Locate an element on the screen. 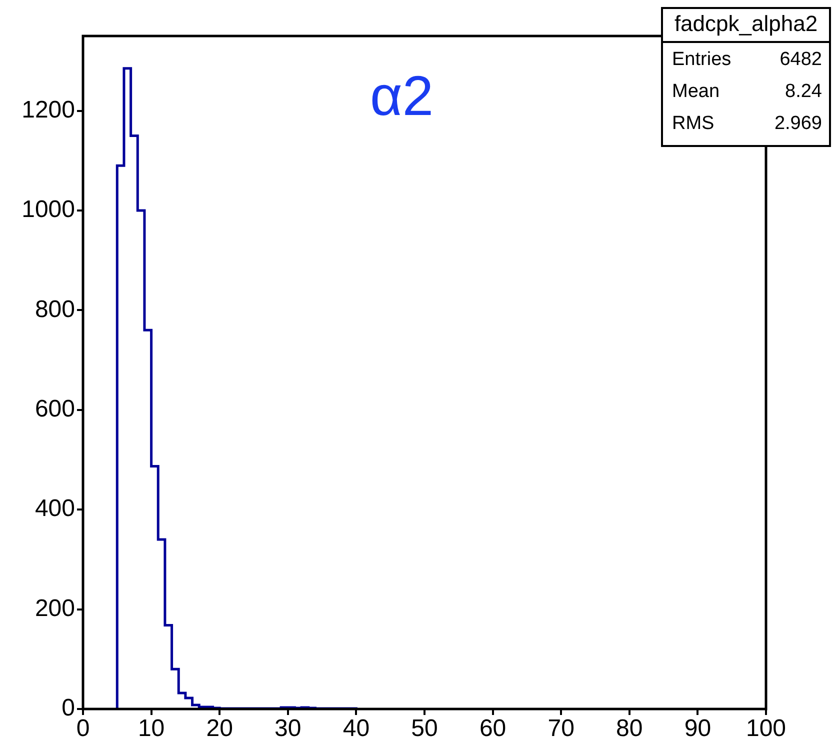  annotation: RMS is located at coordinates (693, 123).